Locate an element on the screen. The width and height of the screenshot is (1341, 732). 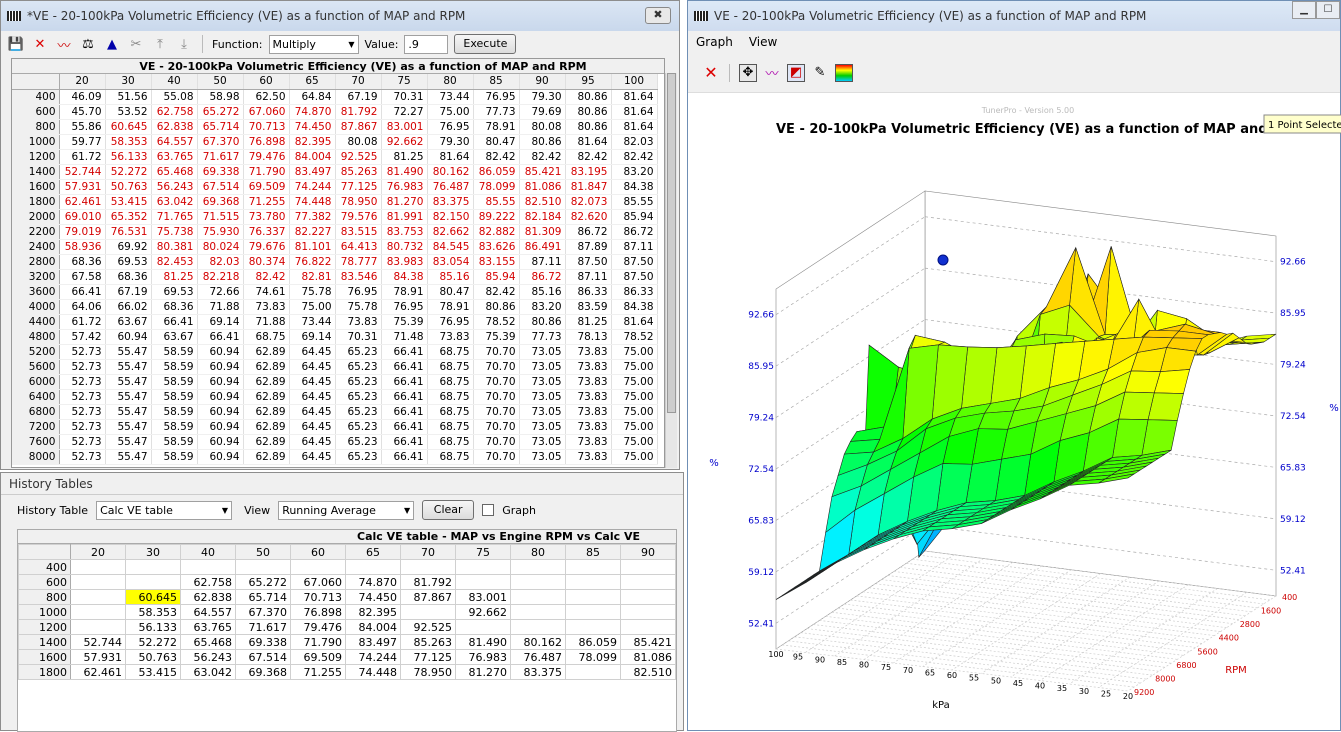
column-header: 60 is located at coordinates (266, 82).